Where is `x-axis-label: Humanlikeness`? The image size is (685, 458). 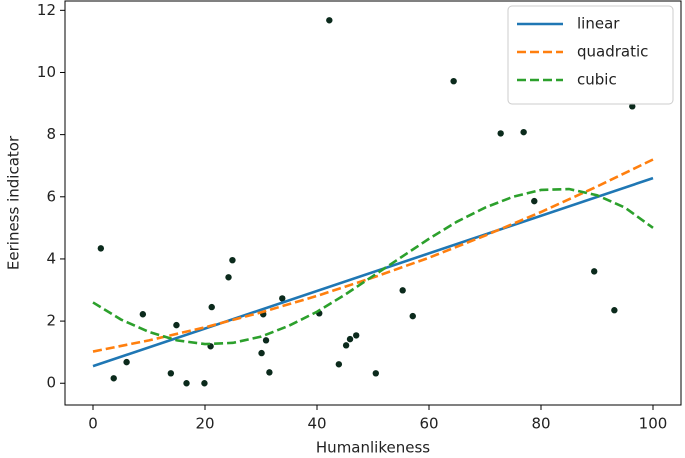
x-axis-label: Humanlikeness is located at coordinates (373, 448).